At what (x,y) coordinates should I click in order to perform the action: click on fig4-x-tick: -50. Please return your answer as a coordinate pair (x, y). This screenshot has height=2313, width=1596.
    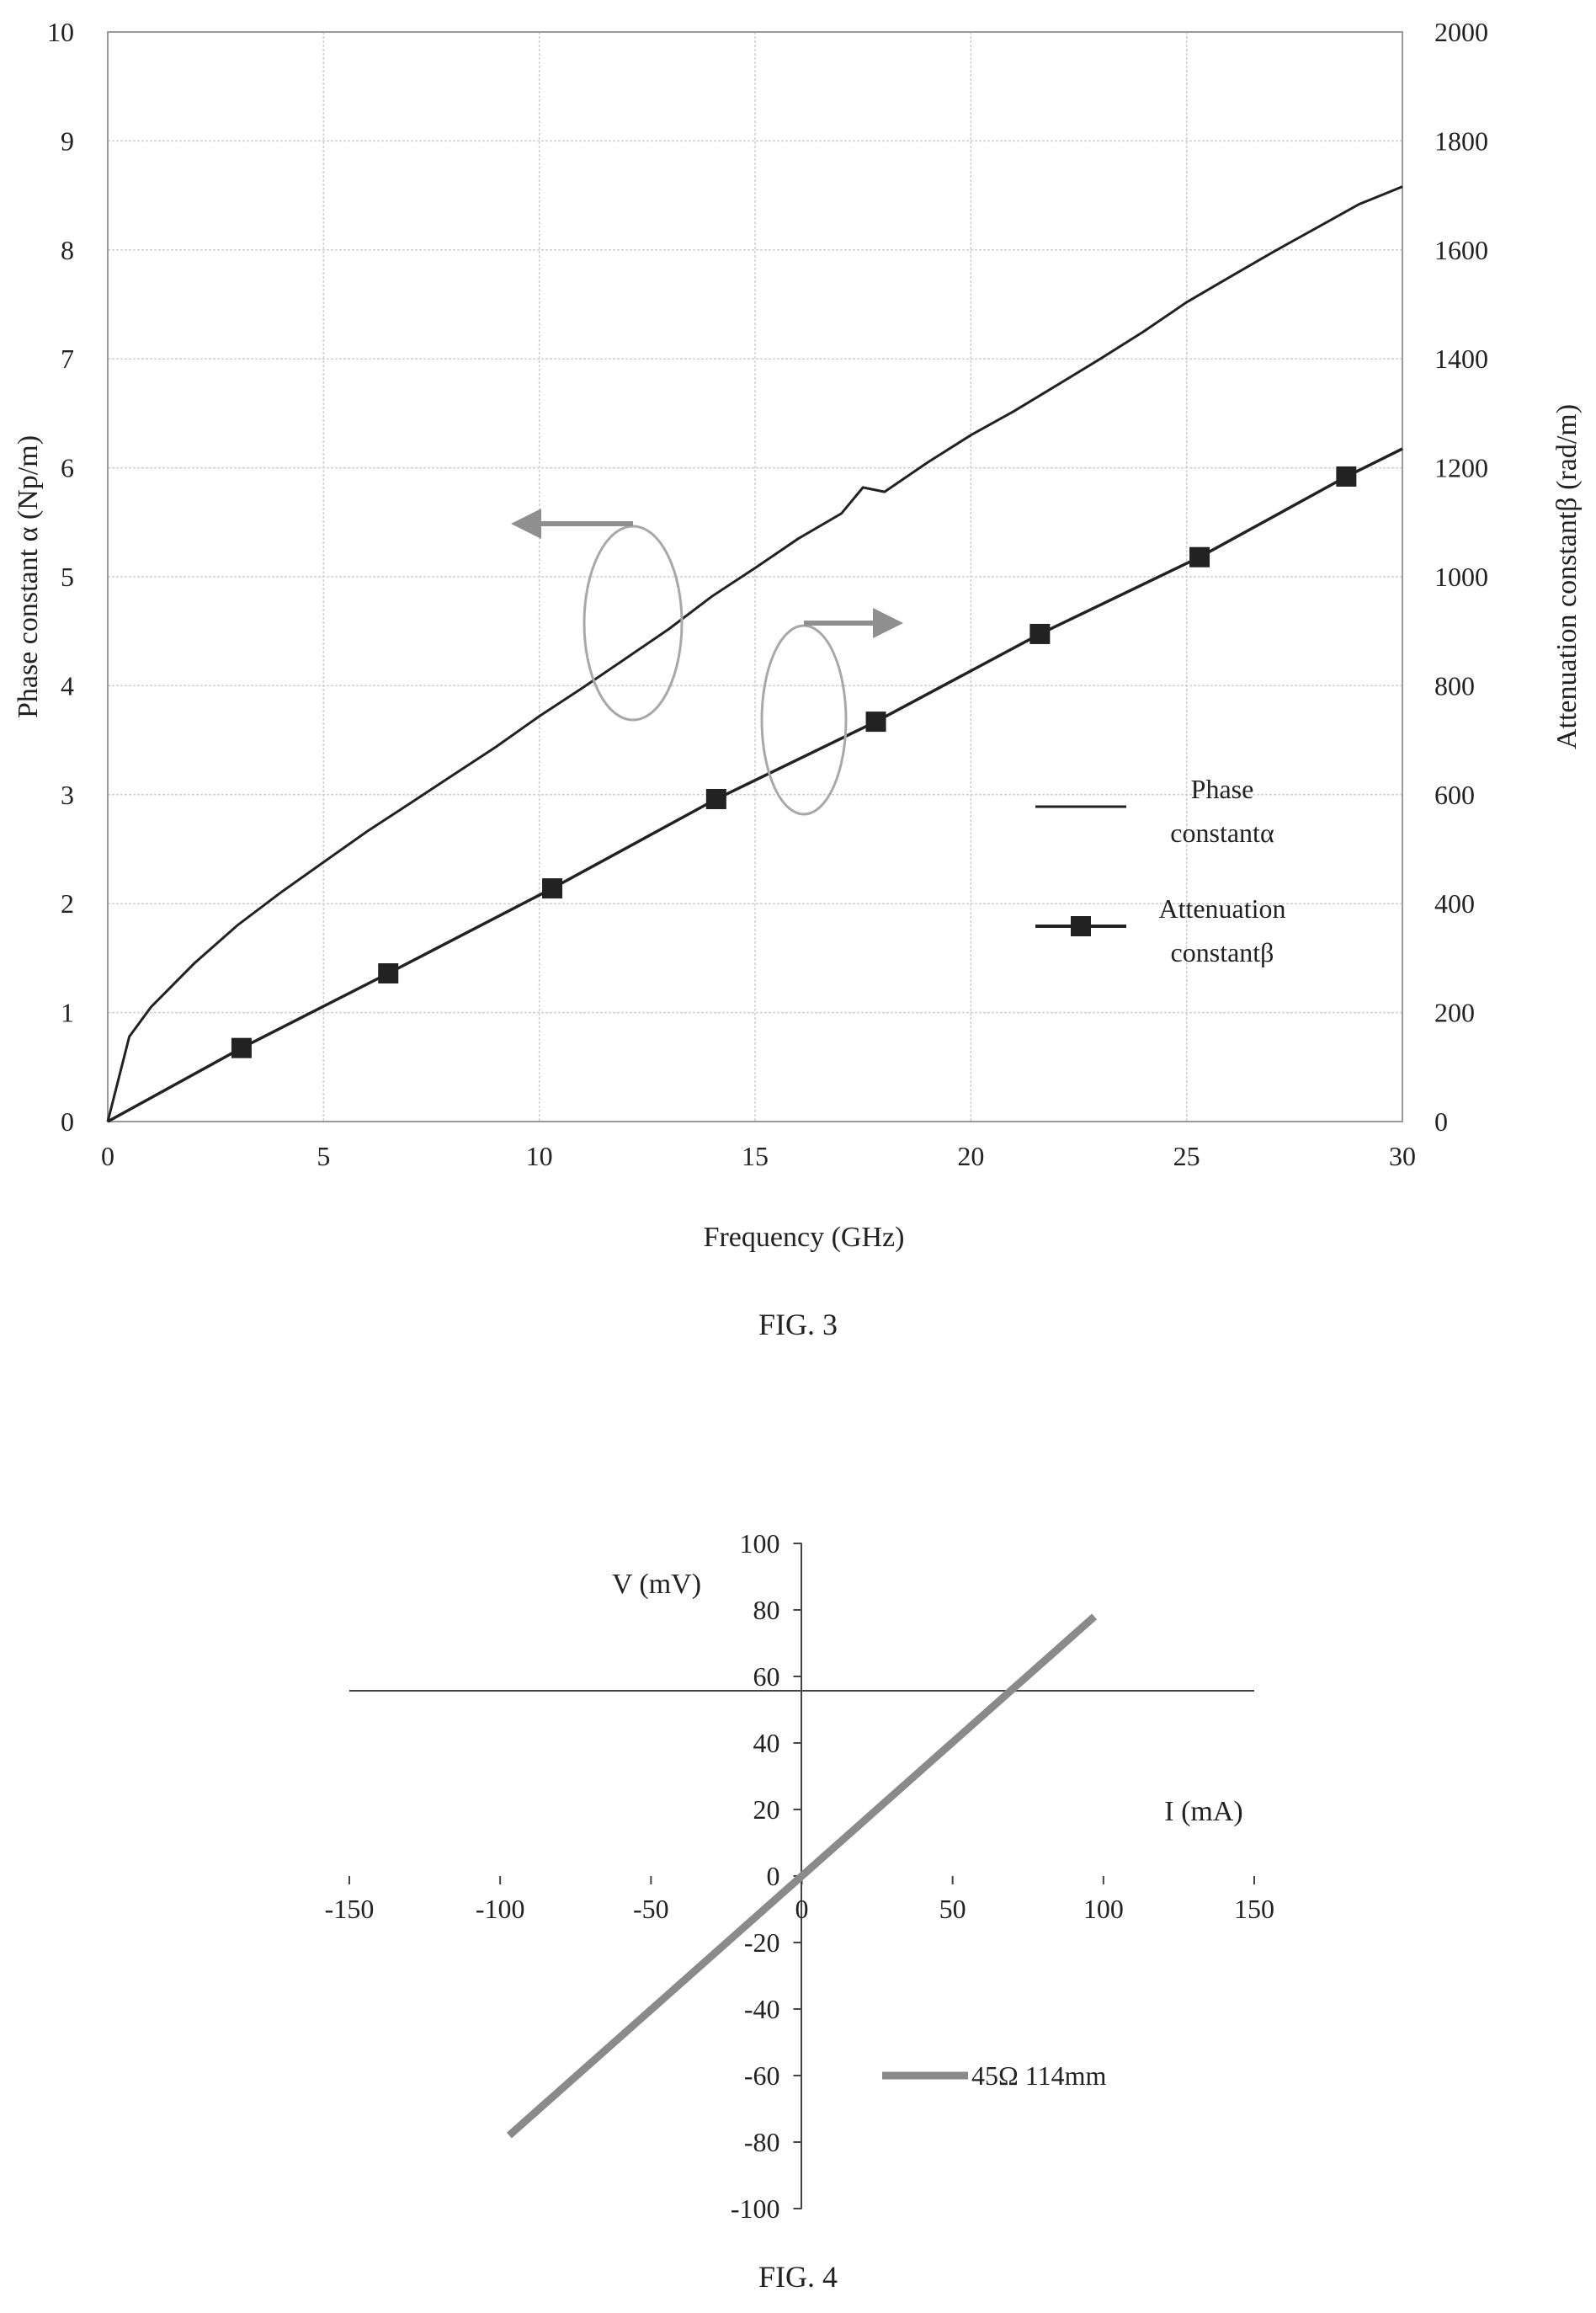
    Looking at the image, I should click on (651, 1909).